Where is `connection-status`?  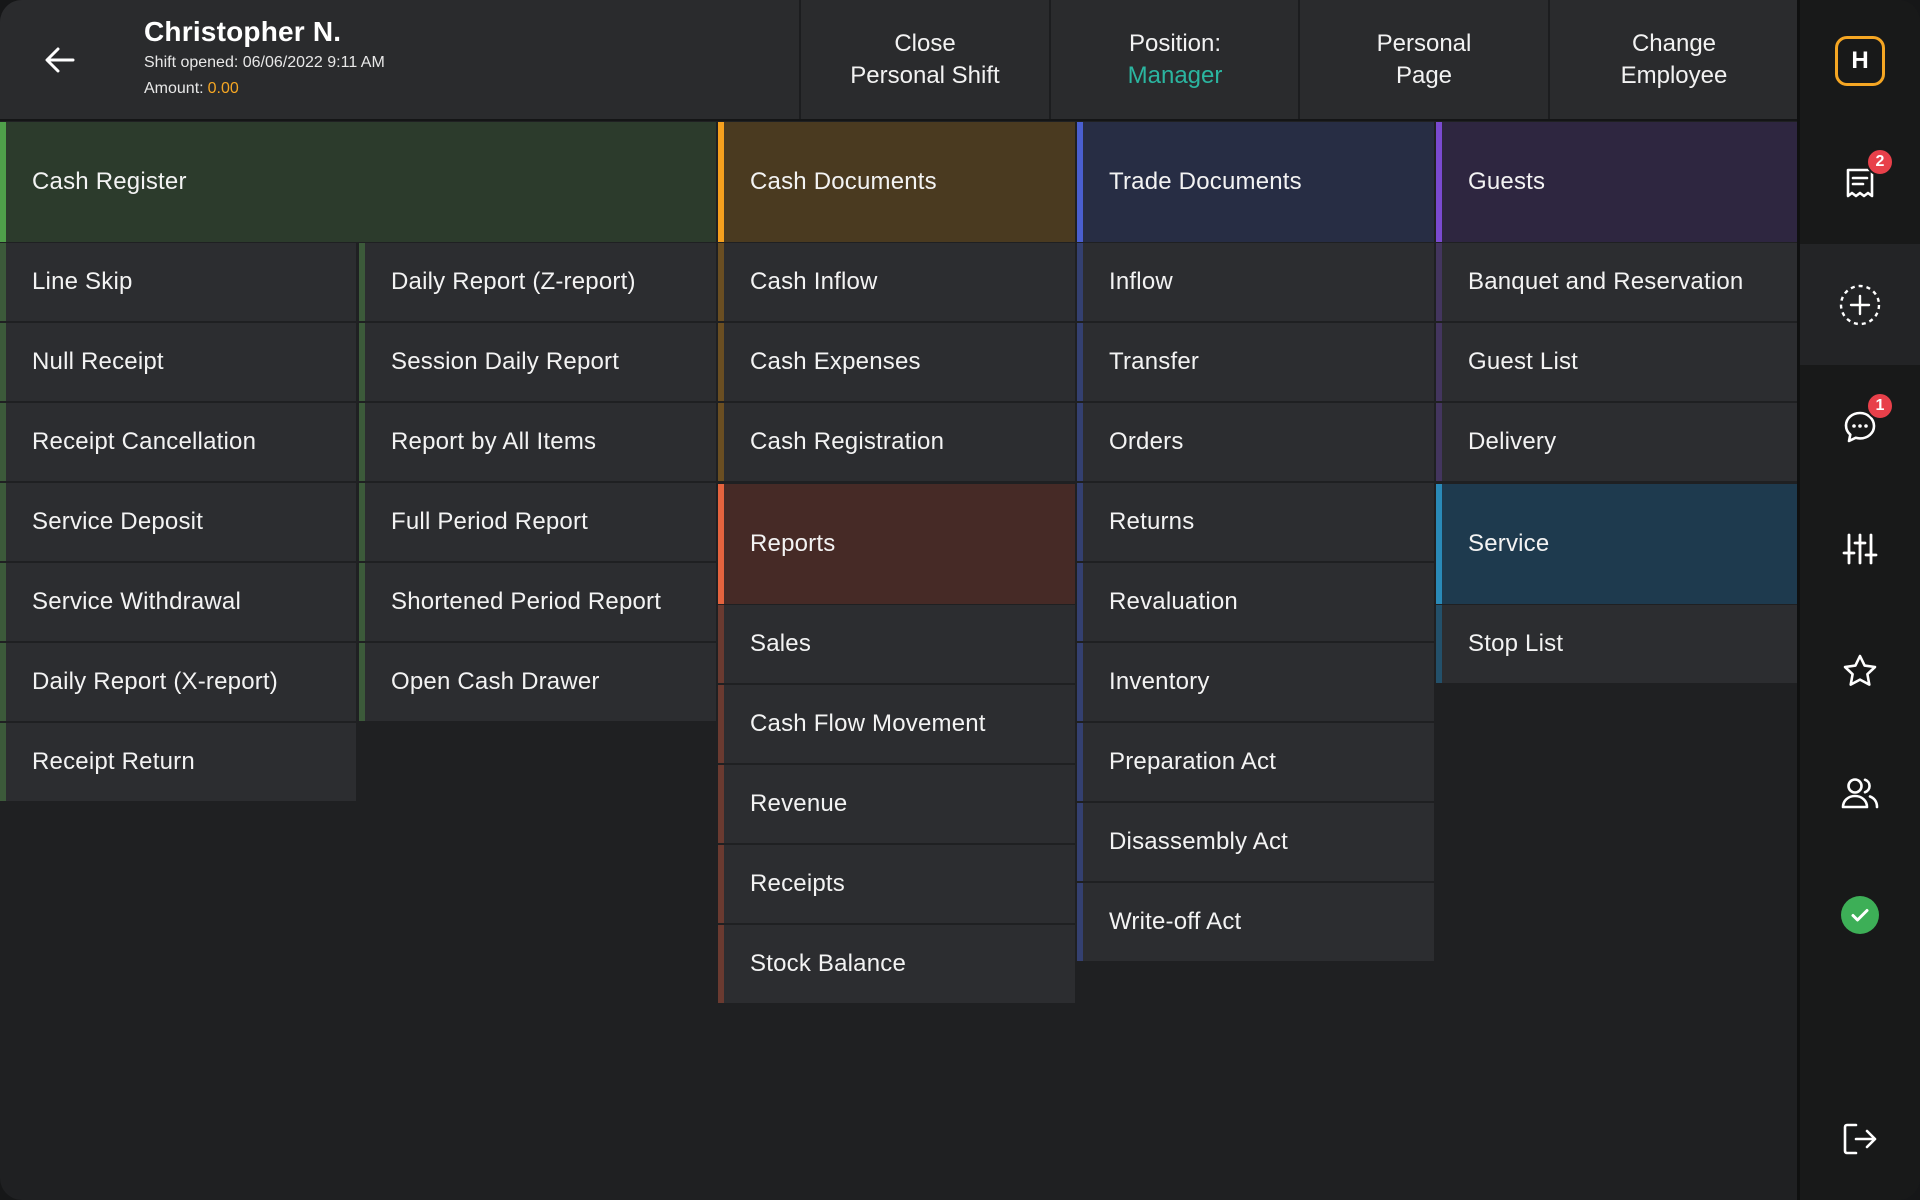 connection-status is located at coordinates (1860, 914).